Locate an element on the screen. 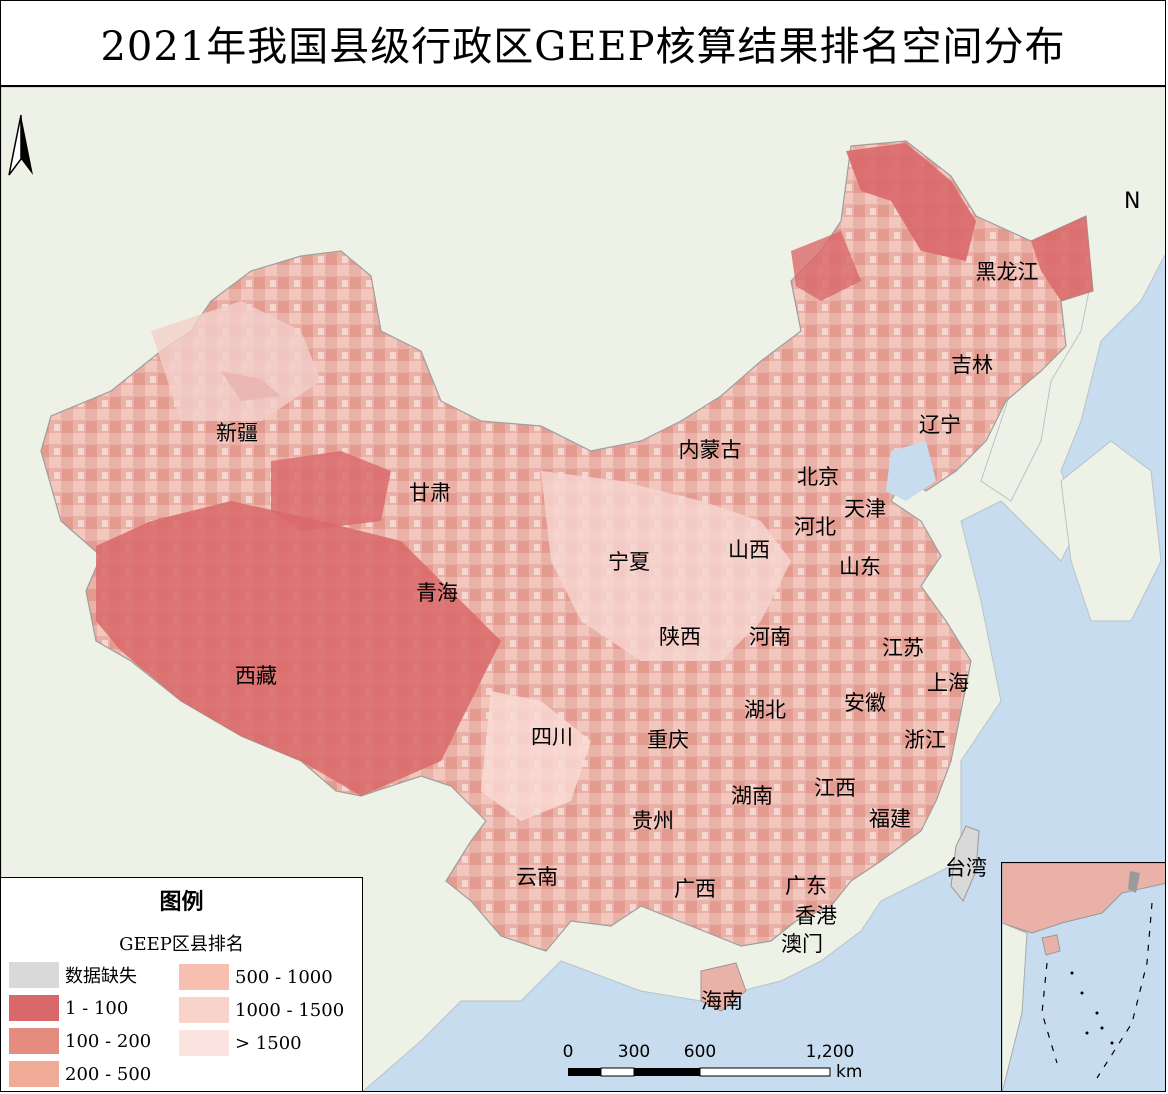 Image resolution: width=1168 pixels, height=1094 pixels. light-region-north-xinjiang is located at coordinates (236, 361).